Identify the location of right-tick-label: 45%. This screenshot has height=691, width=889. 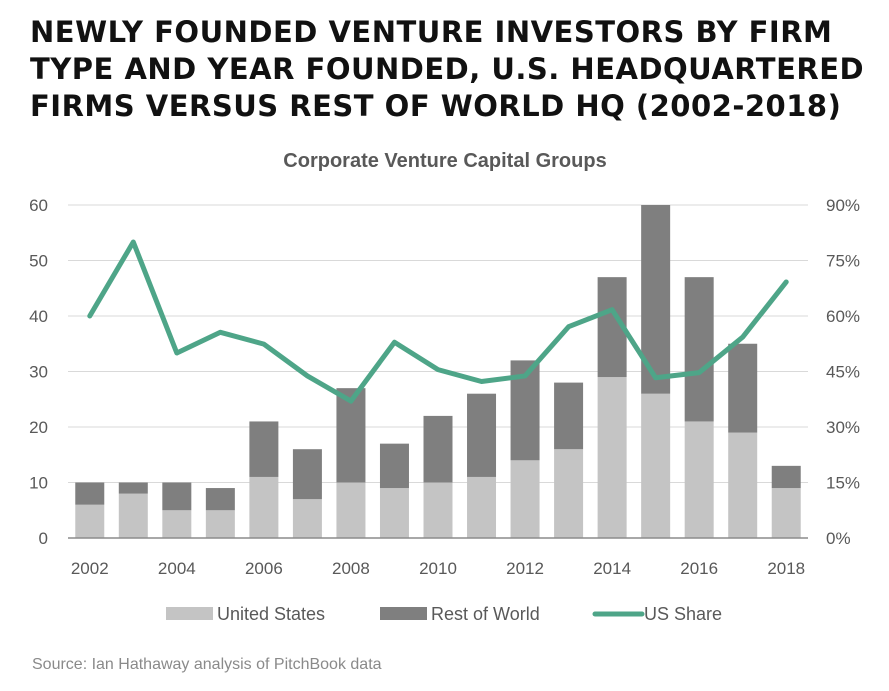
(843, 372).